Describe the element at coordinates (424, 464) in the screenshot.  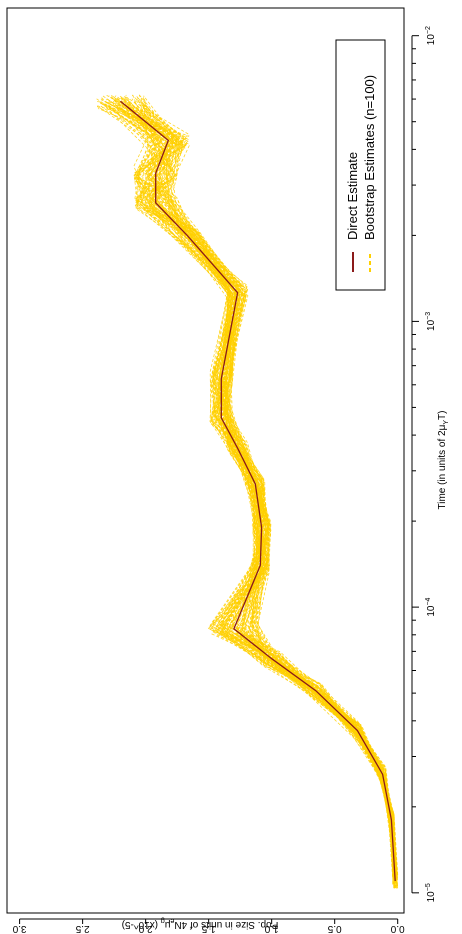
I see `time-axis: 10−5 10−4 10−3 10−2` at that location.